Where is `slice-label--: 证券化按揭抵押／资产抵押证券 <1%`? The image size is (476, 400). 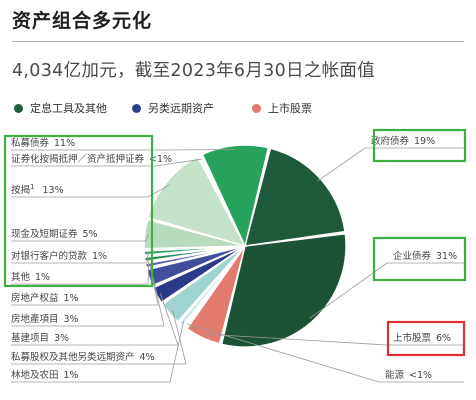 slice-label--: 证券化按揭抵押／资产抵押证券 <1% is located at coordinates (91, 159).